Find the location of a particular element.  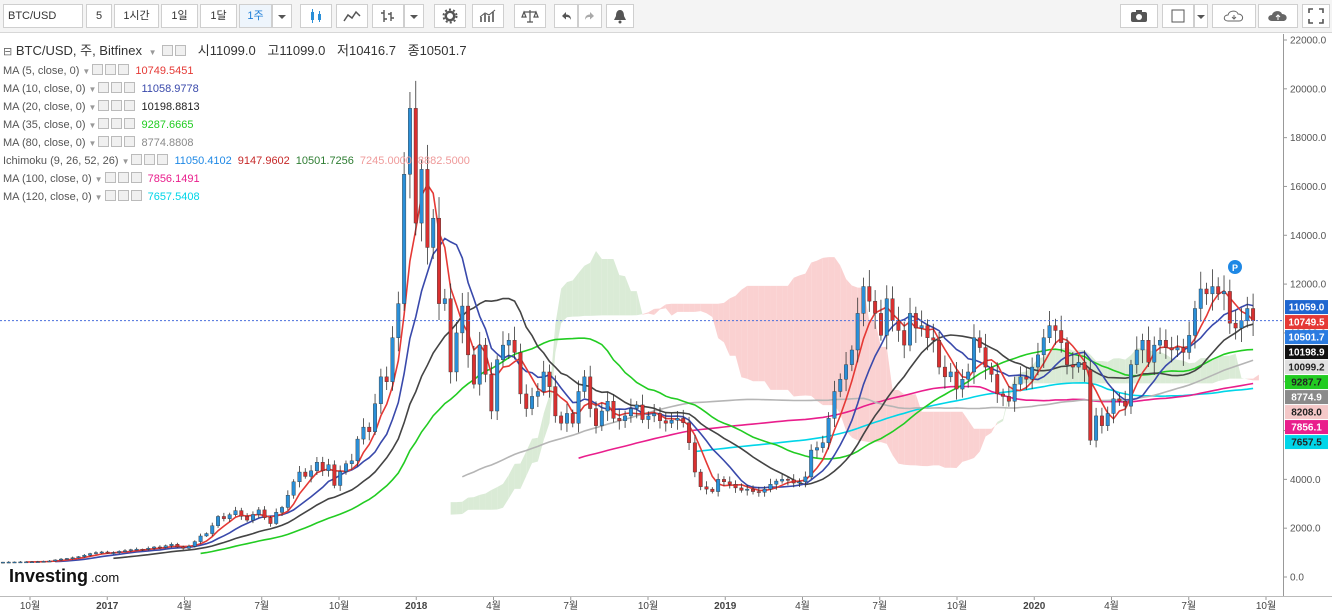

compare-button is located at coordinates (530, 16).